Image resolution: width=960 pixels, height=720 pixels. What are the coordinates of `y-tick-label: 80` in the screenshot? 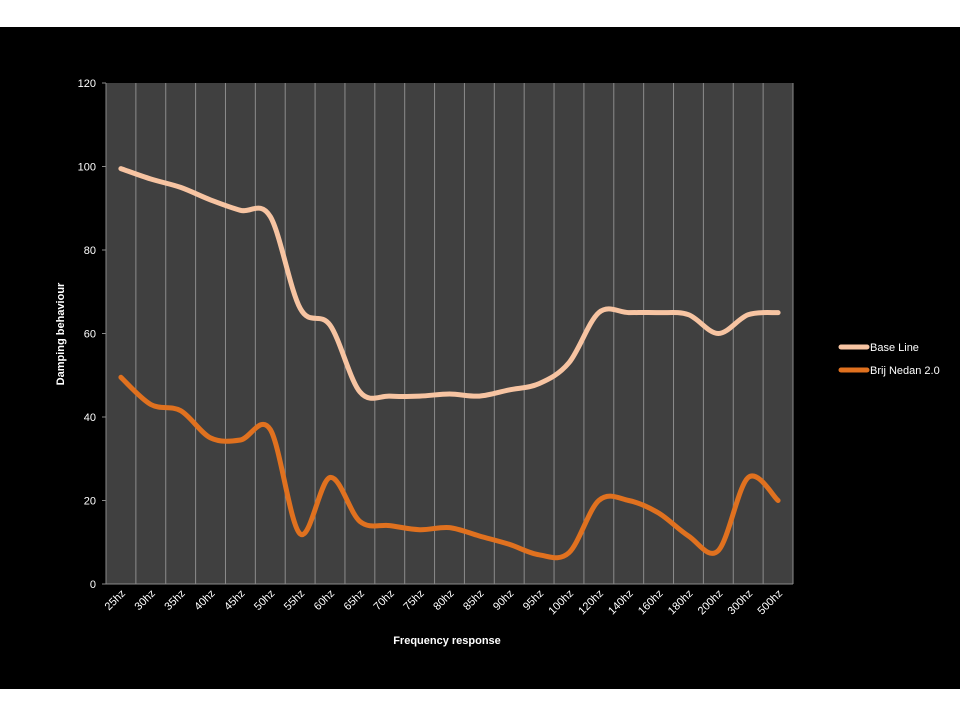 It's located at (90, 251).